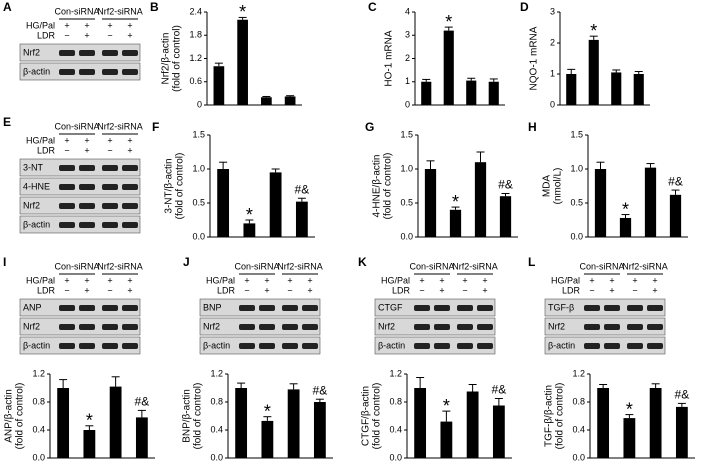  I want to click on band-label: BNP, so click(212, 307).